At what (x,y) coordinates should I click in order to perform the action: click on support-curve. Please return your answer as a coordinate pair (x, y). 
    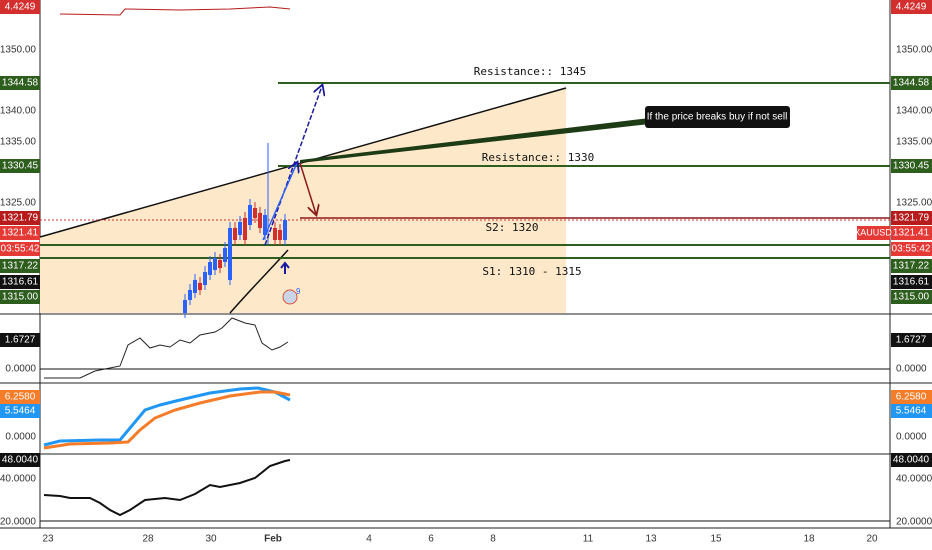
    Looking at the image, I should click on (259, 281).